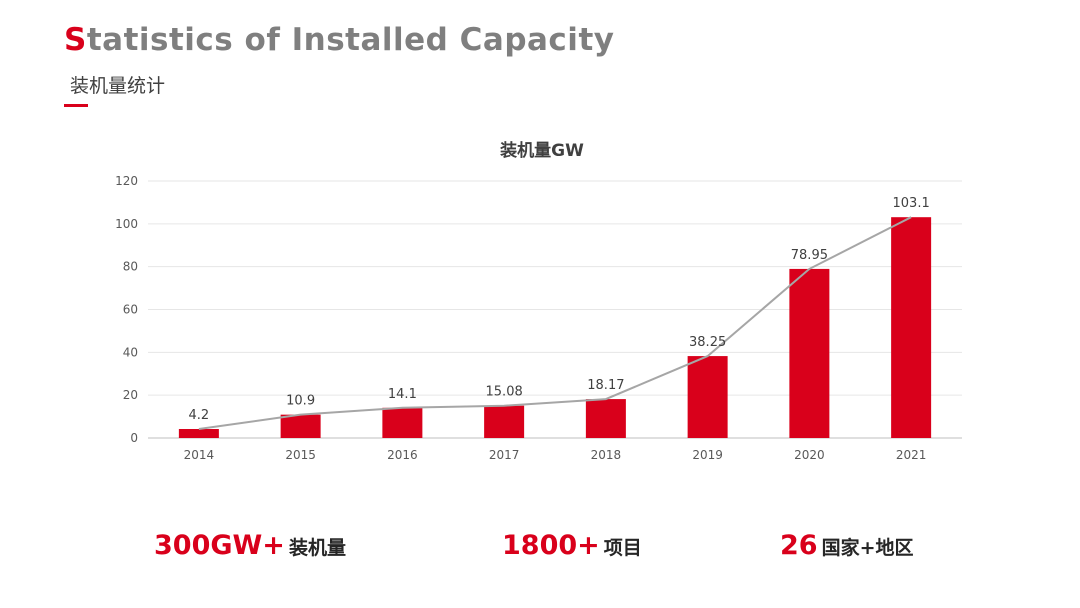 The height and width of the screenshot is (608, 1080). Describe the element at coordinates (504, 421) in the screenshot. I see `bar-2017` at that location.